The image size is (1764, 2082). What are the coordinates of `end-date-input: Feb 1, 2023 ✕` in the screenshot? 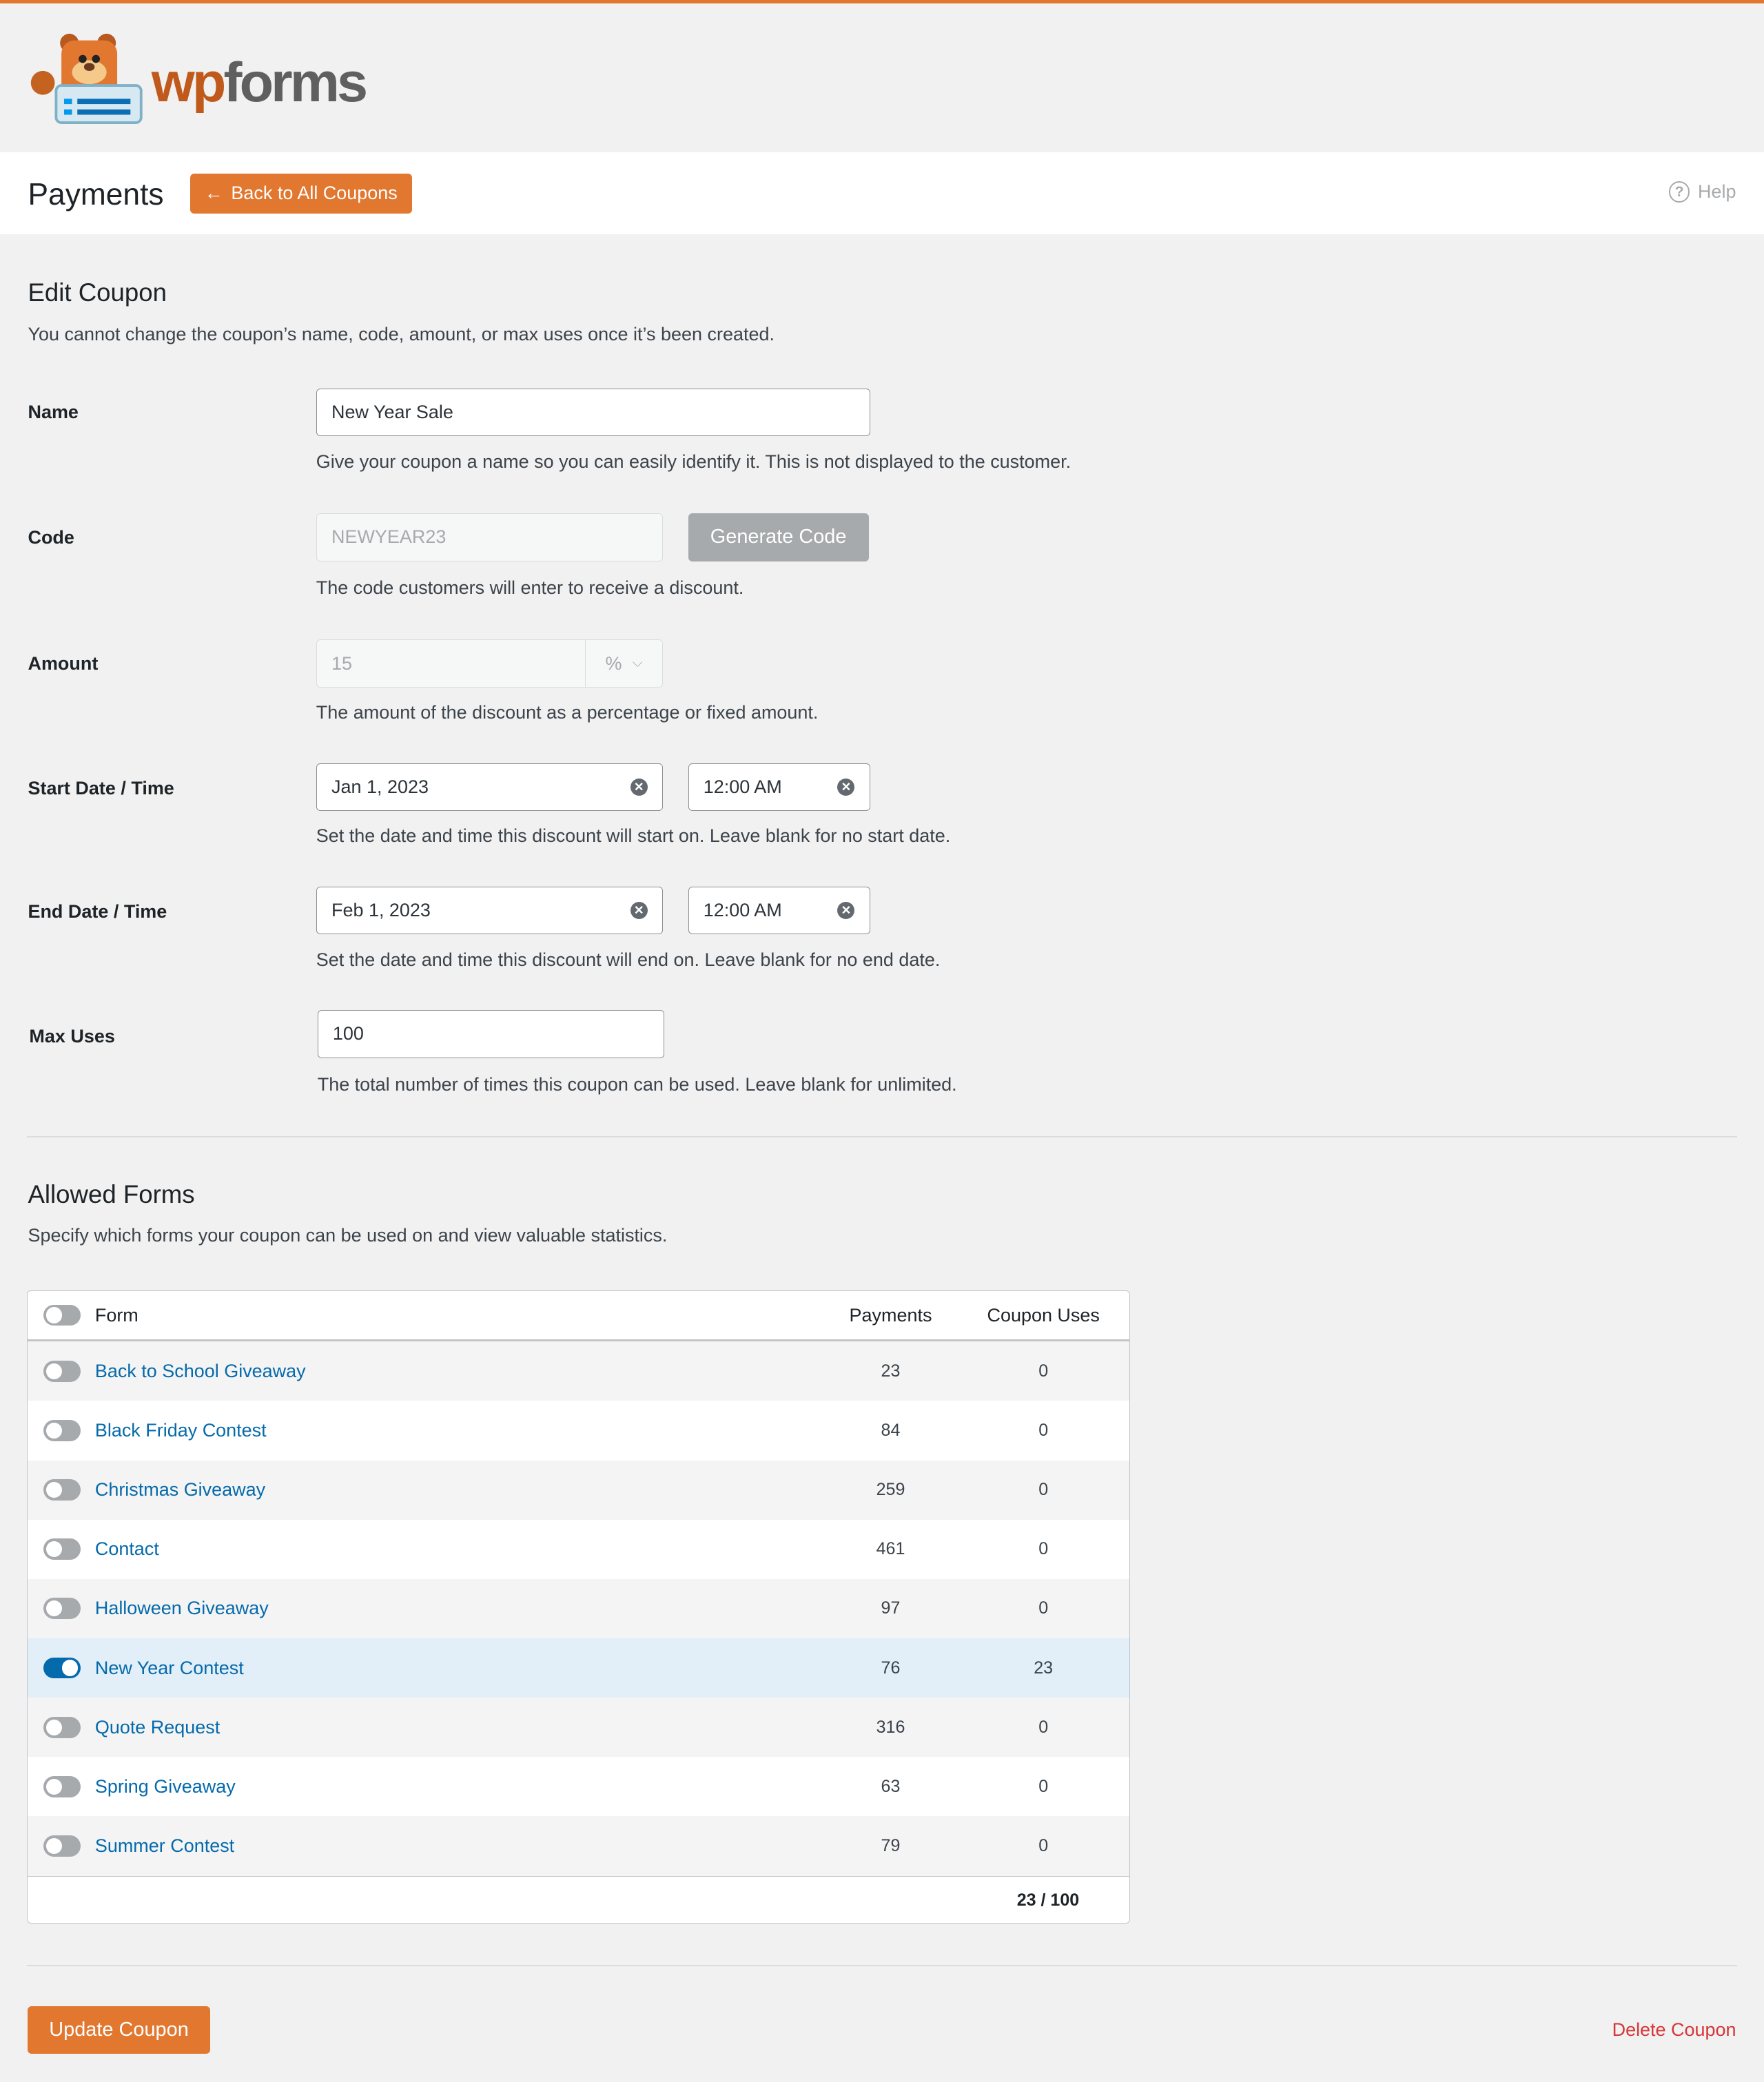 It's located at (490, 910).